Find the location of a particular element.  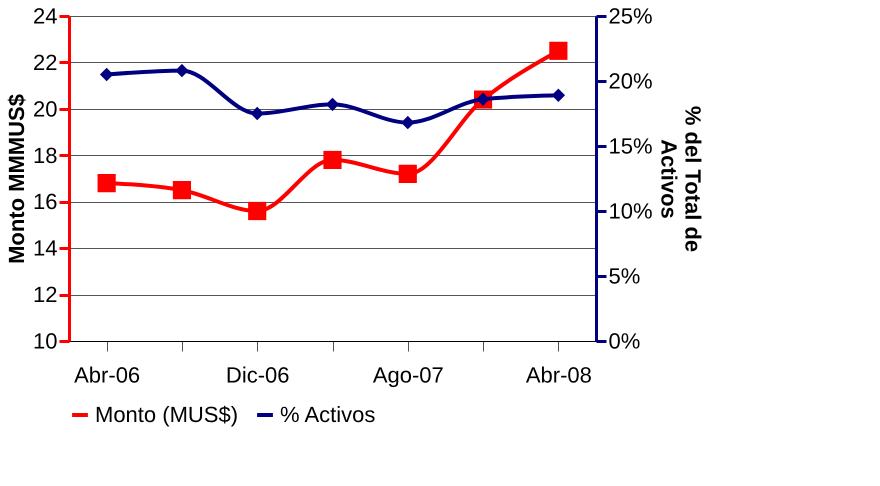

y2-tick-label: 5% is located at coordinates (624, 276).